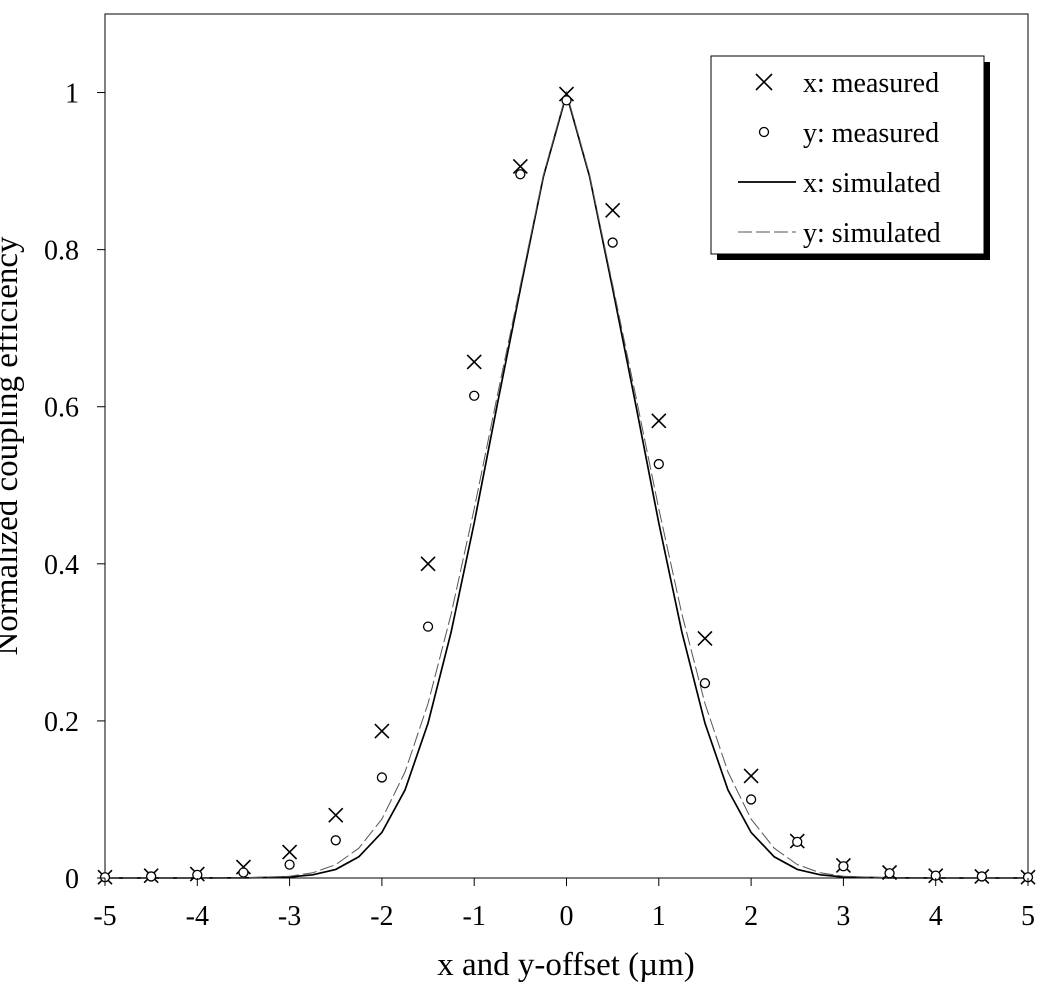  Describe the element at coordinates (847, 155) in the screenshot. I see `legend-box` at that location.